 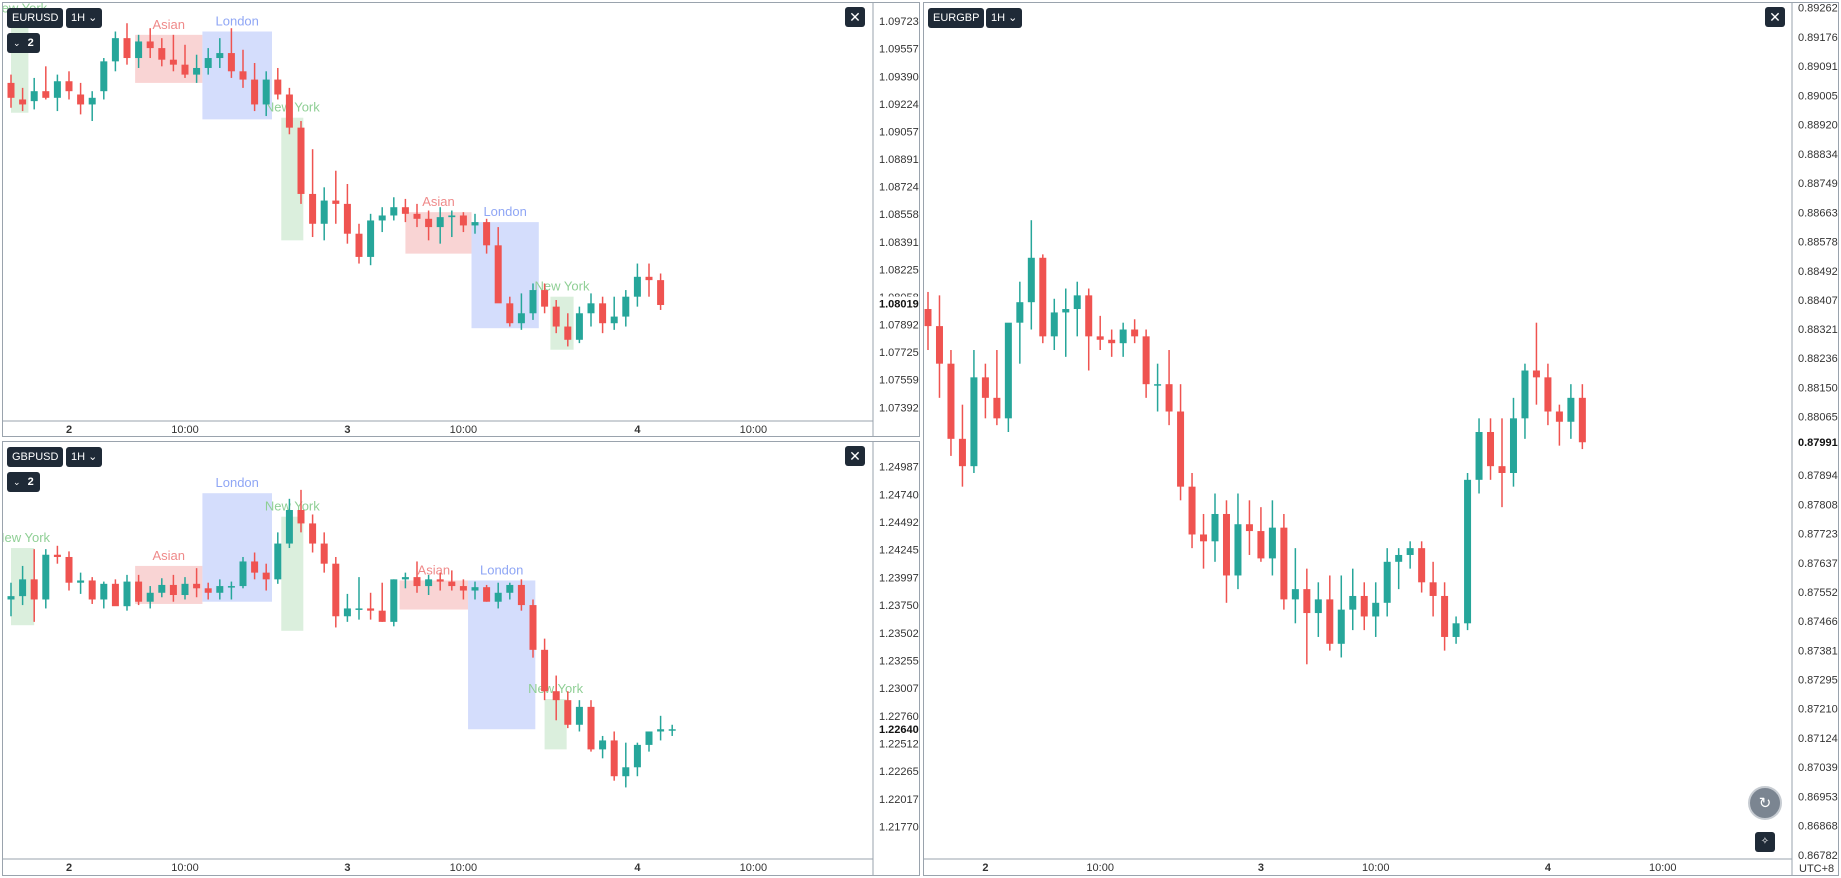 I want to click on price-tick-label: 1.09057, so click(x=899, y=132).